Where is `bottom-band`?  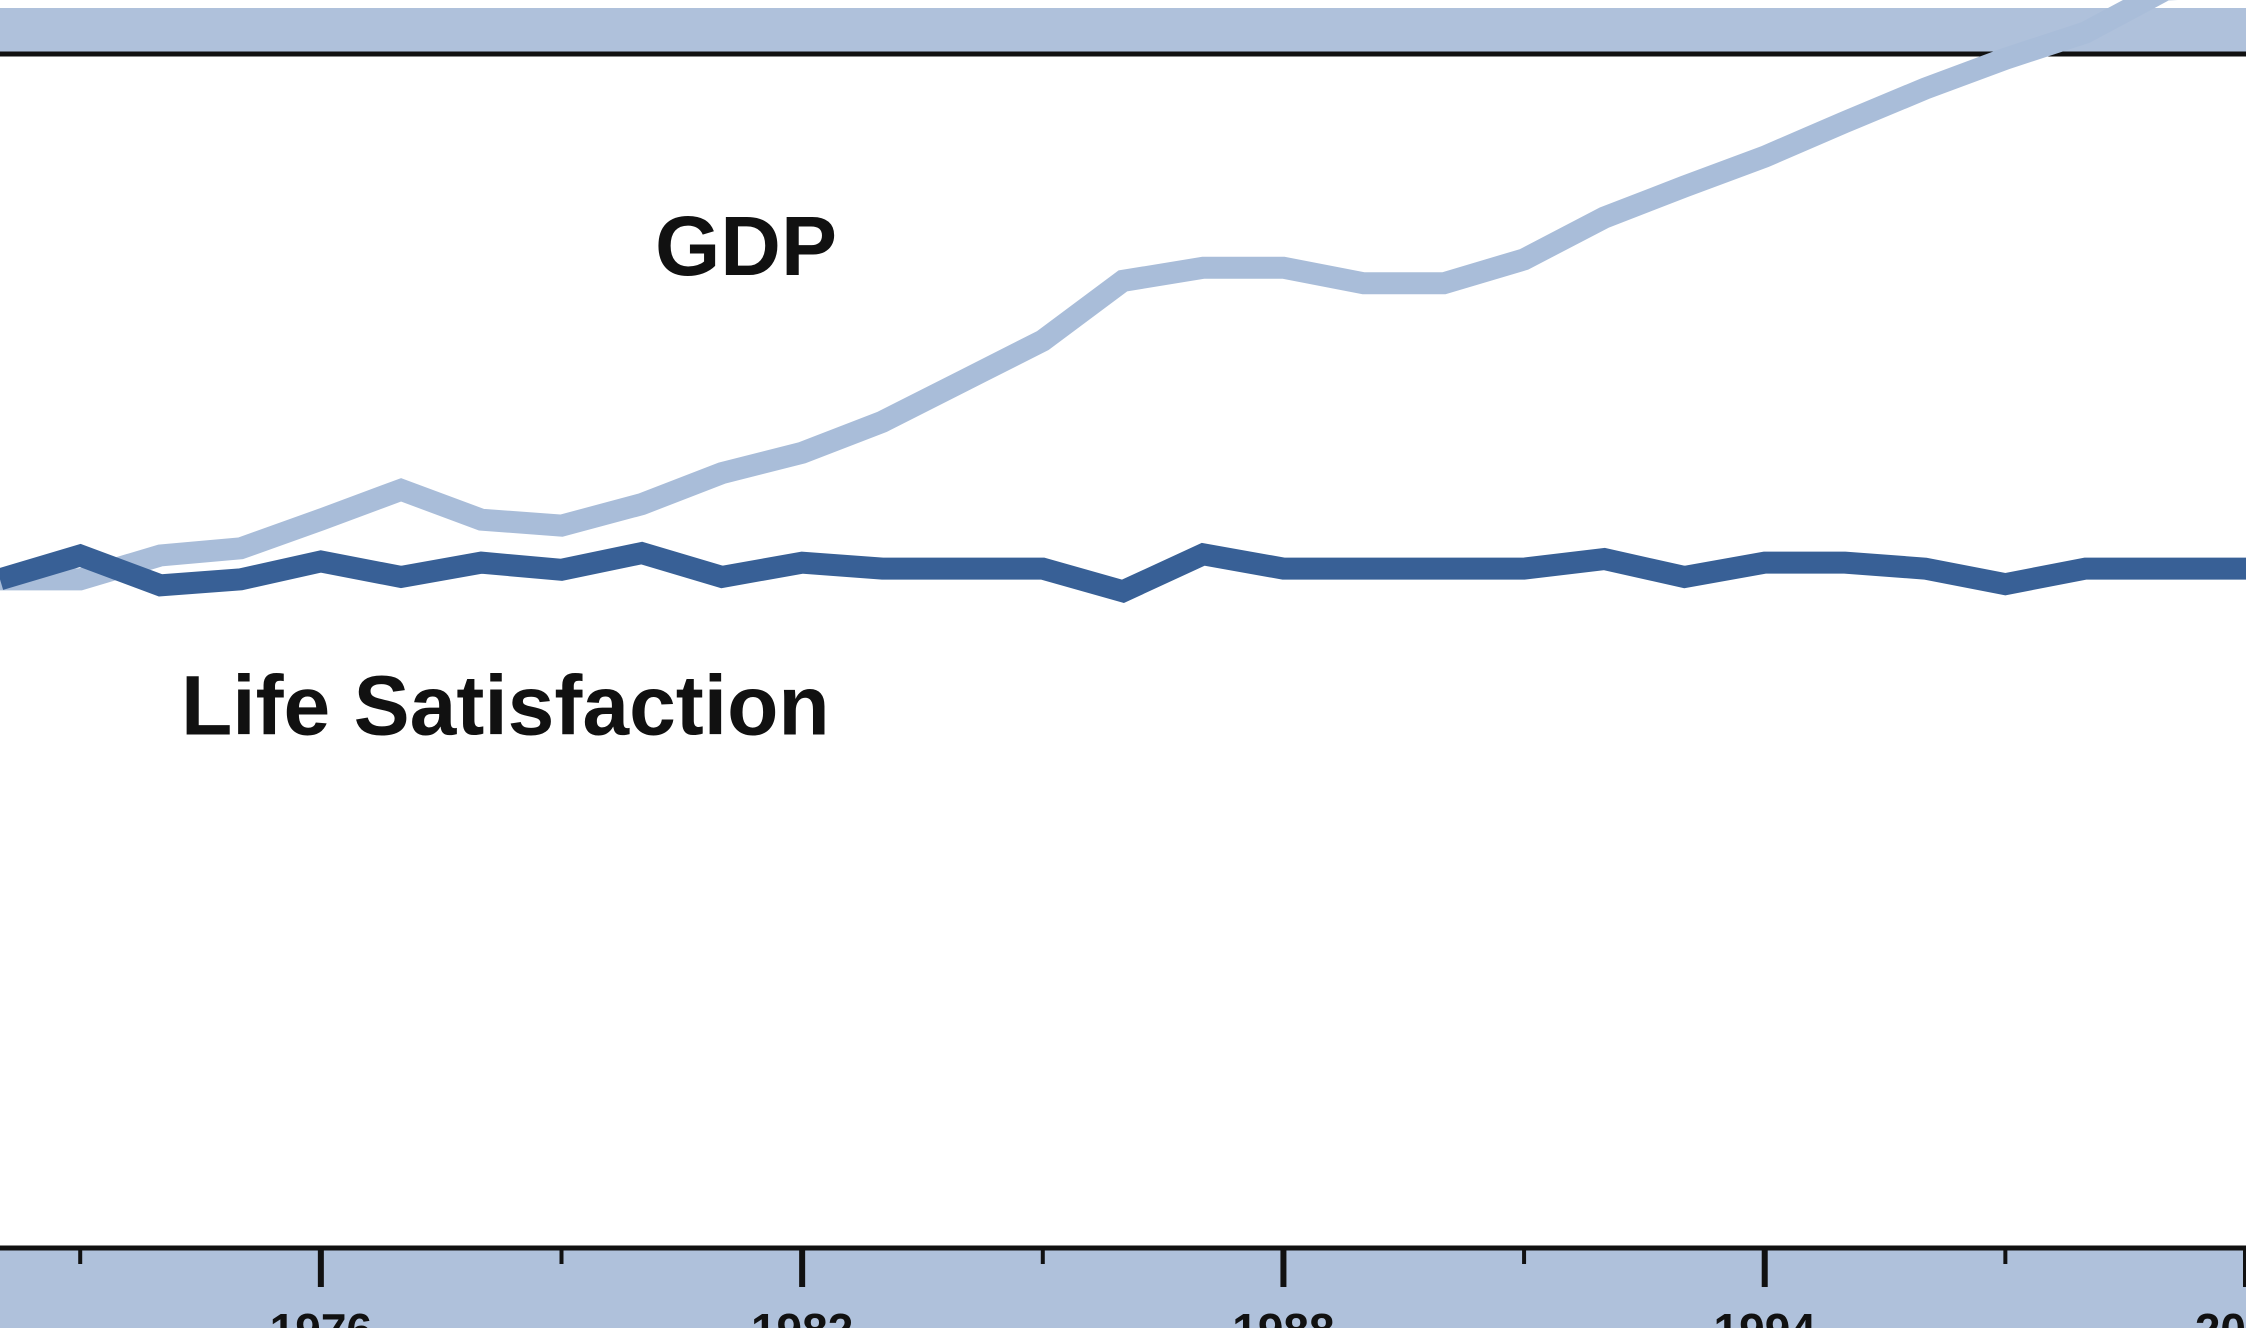
bottom-band is located at coordinates (1123, 1288).